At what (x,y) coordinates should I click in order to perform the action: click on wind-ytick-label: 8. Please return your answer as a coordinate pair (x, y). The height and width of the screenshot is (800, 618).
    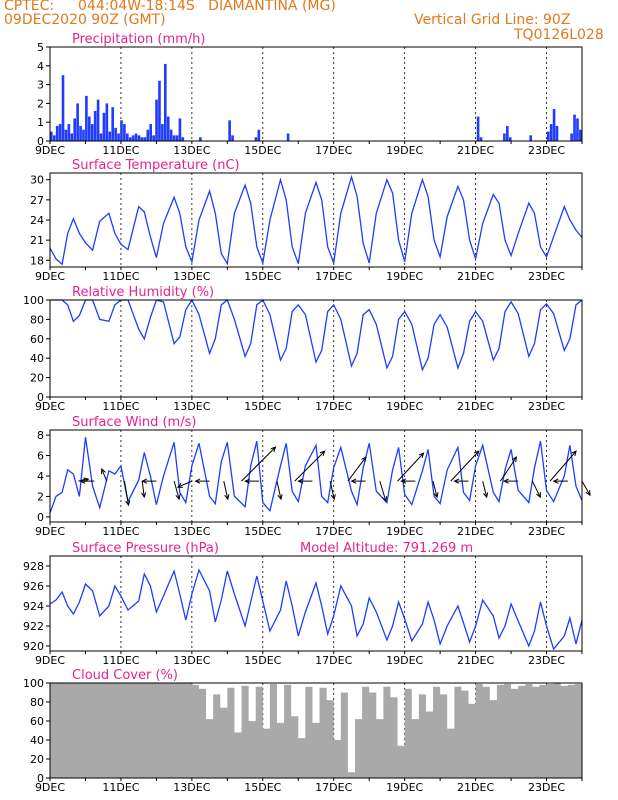
    Looking at the image, I should click on (40, 435).